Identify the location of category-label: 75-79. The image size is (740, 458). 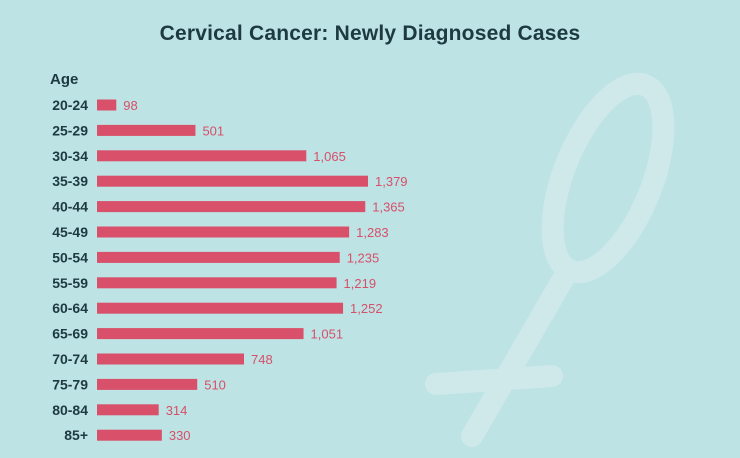
(70, 384).